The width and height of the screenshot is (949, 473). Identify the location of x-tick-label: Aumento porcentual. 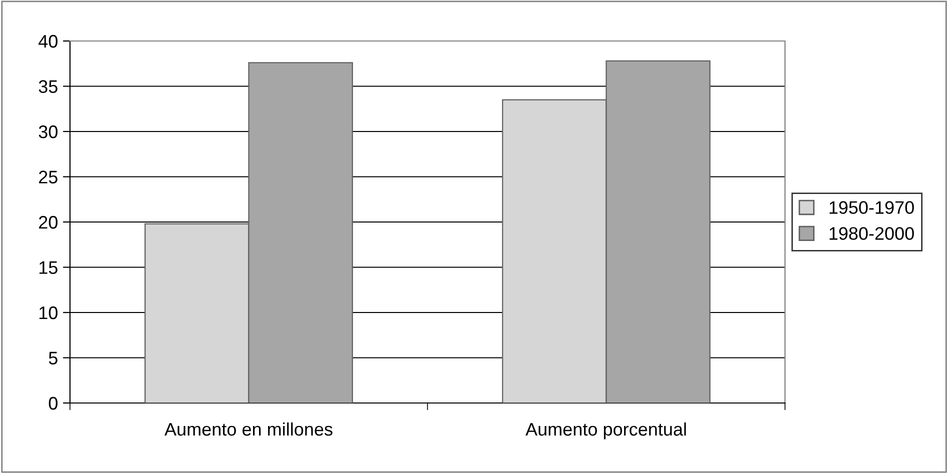
(605, 431).